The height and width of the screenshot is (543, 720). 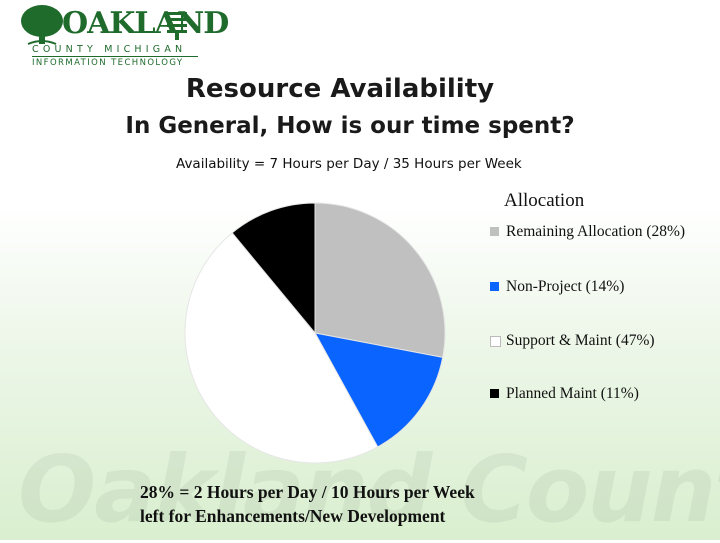 What do you see at coordinates (177, 26) in the screenshot?
I see `tree-mark-icon` at bounding box center [177, 26].